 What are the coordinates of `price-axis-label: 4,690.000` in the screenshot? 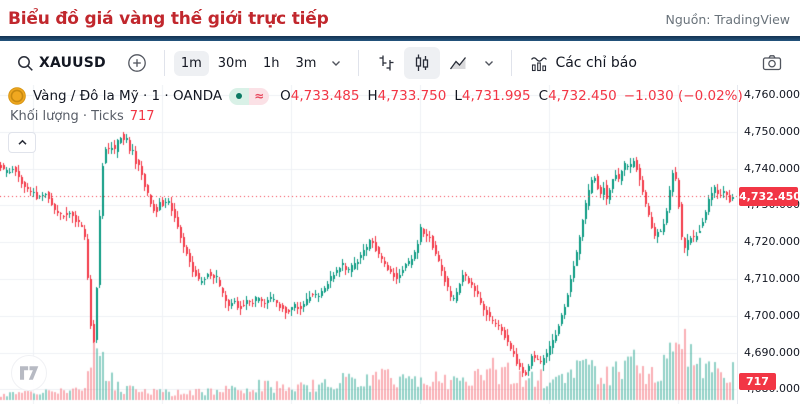 It's located at (772, 352).